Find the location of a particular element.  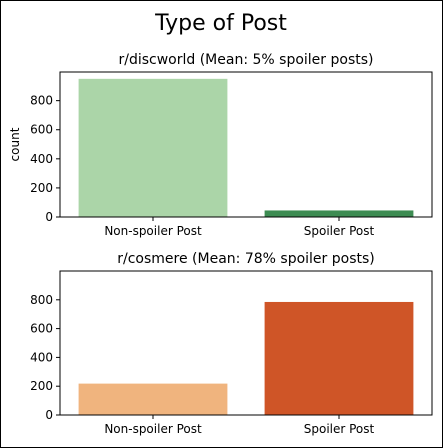

subplot-title: r/cosmere (Mean: 78% spoiler posts) is located at coordinates (245, 259).